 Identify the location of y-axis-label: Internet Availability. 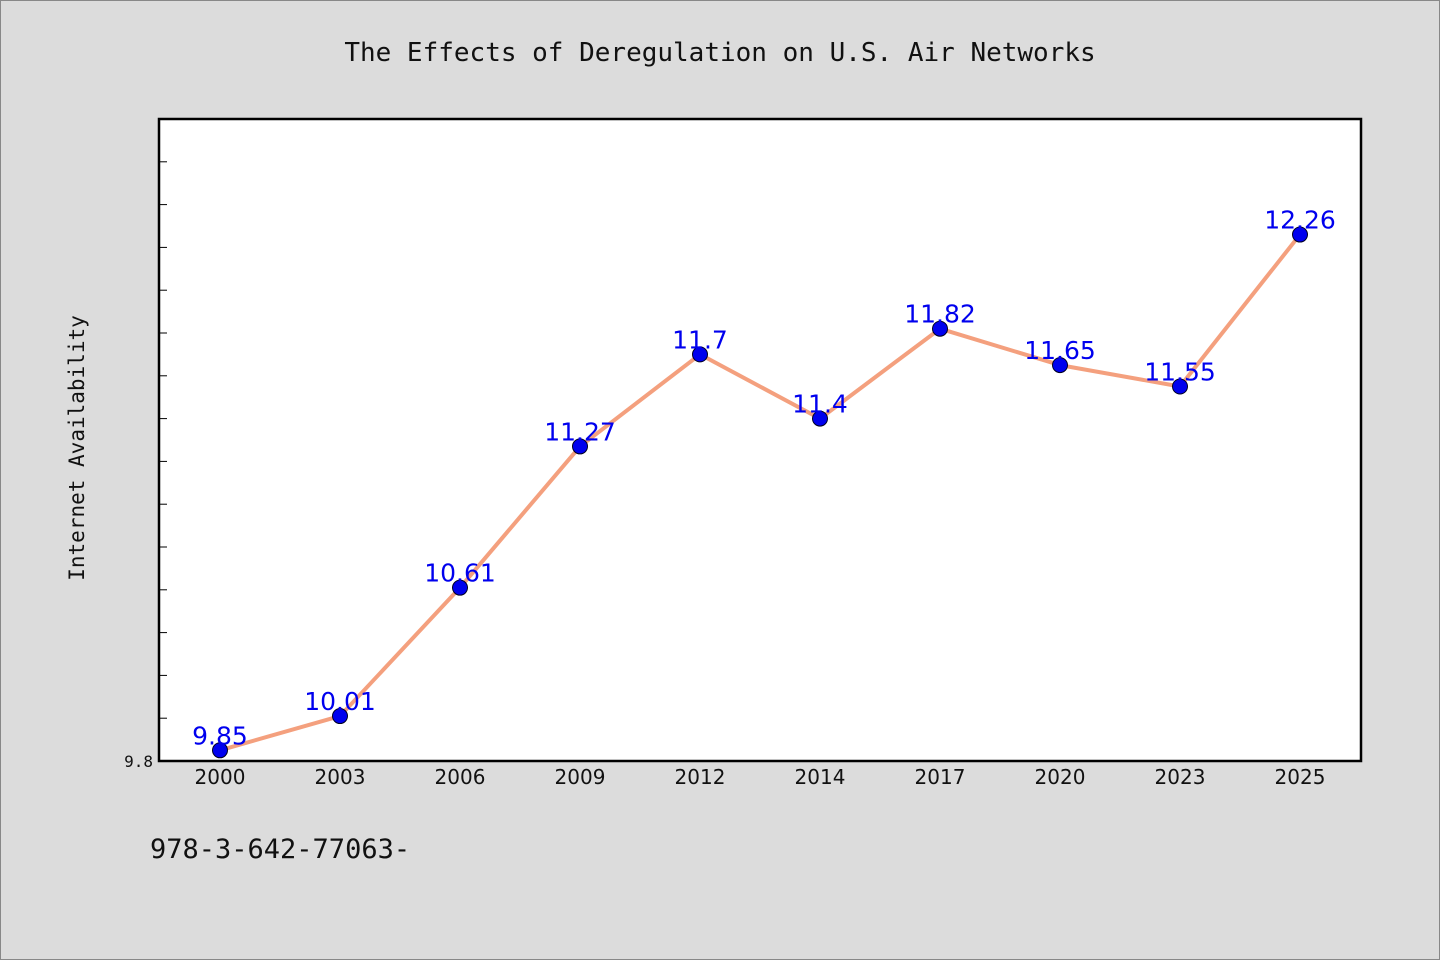
(77, 448).